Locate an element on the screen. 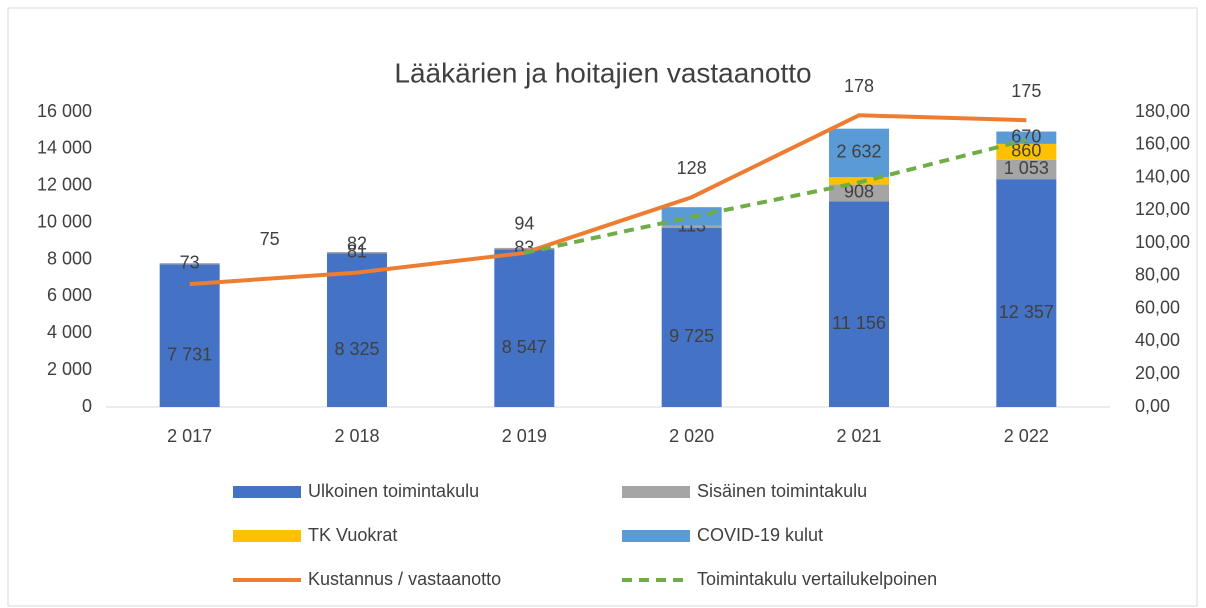  legend-label: Kustannus / vastaanotto is located at coordinates (404, 579).